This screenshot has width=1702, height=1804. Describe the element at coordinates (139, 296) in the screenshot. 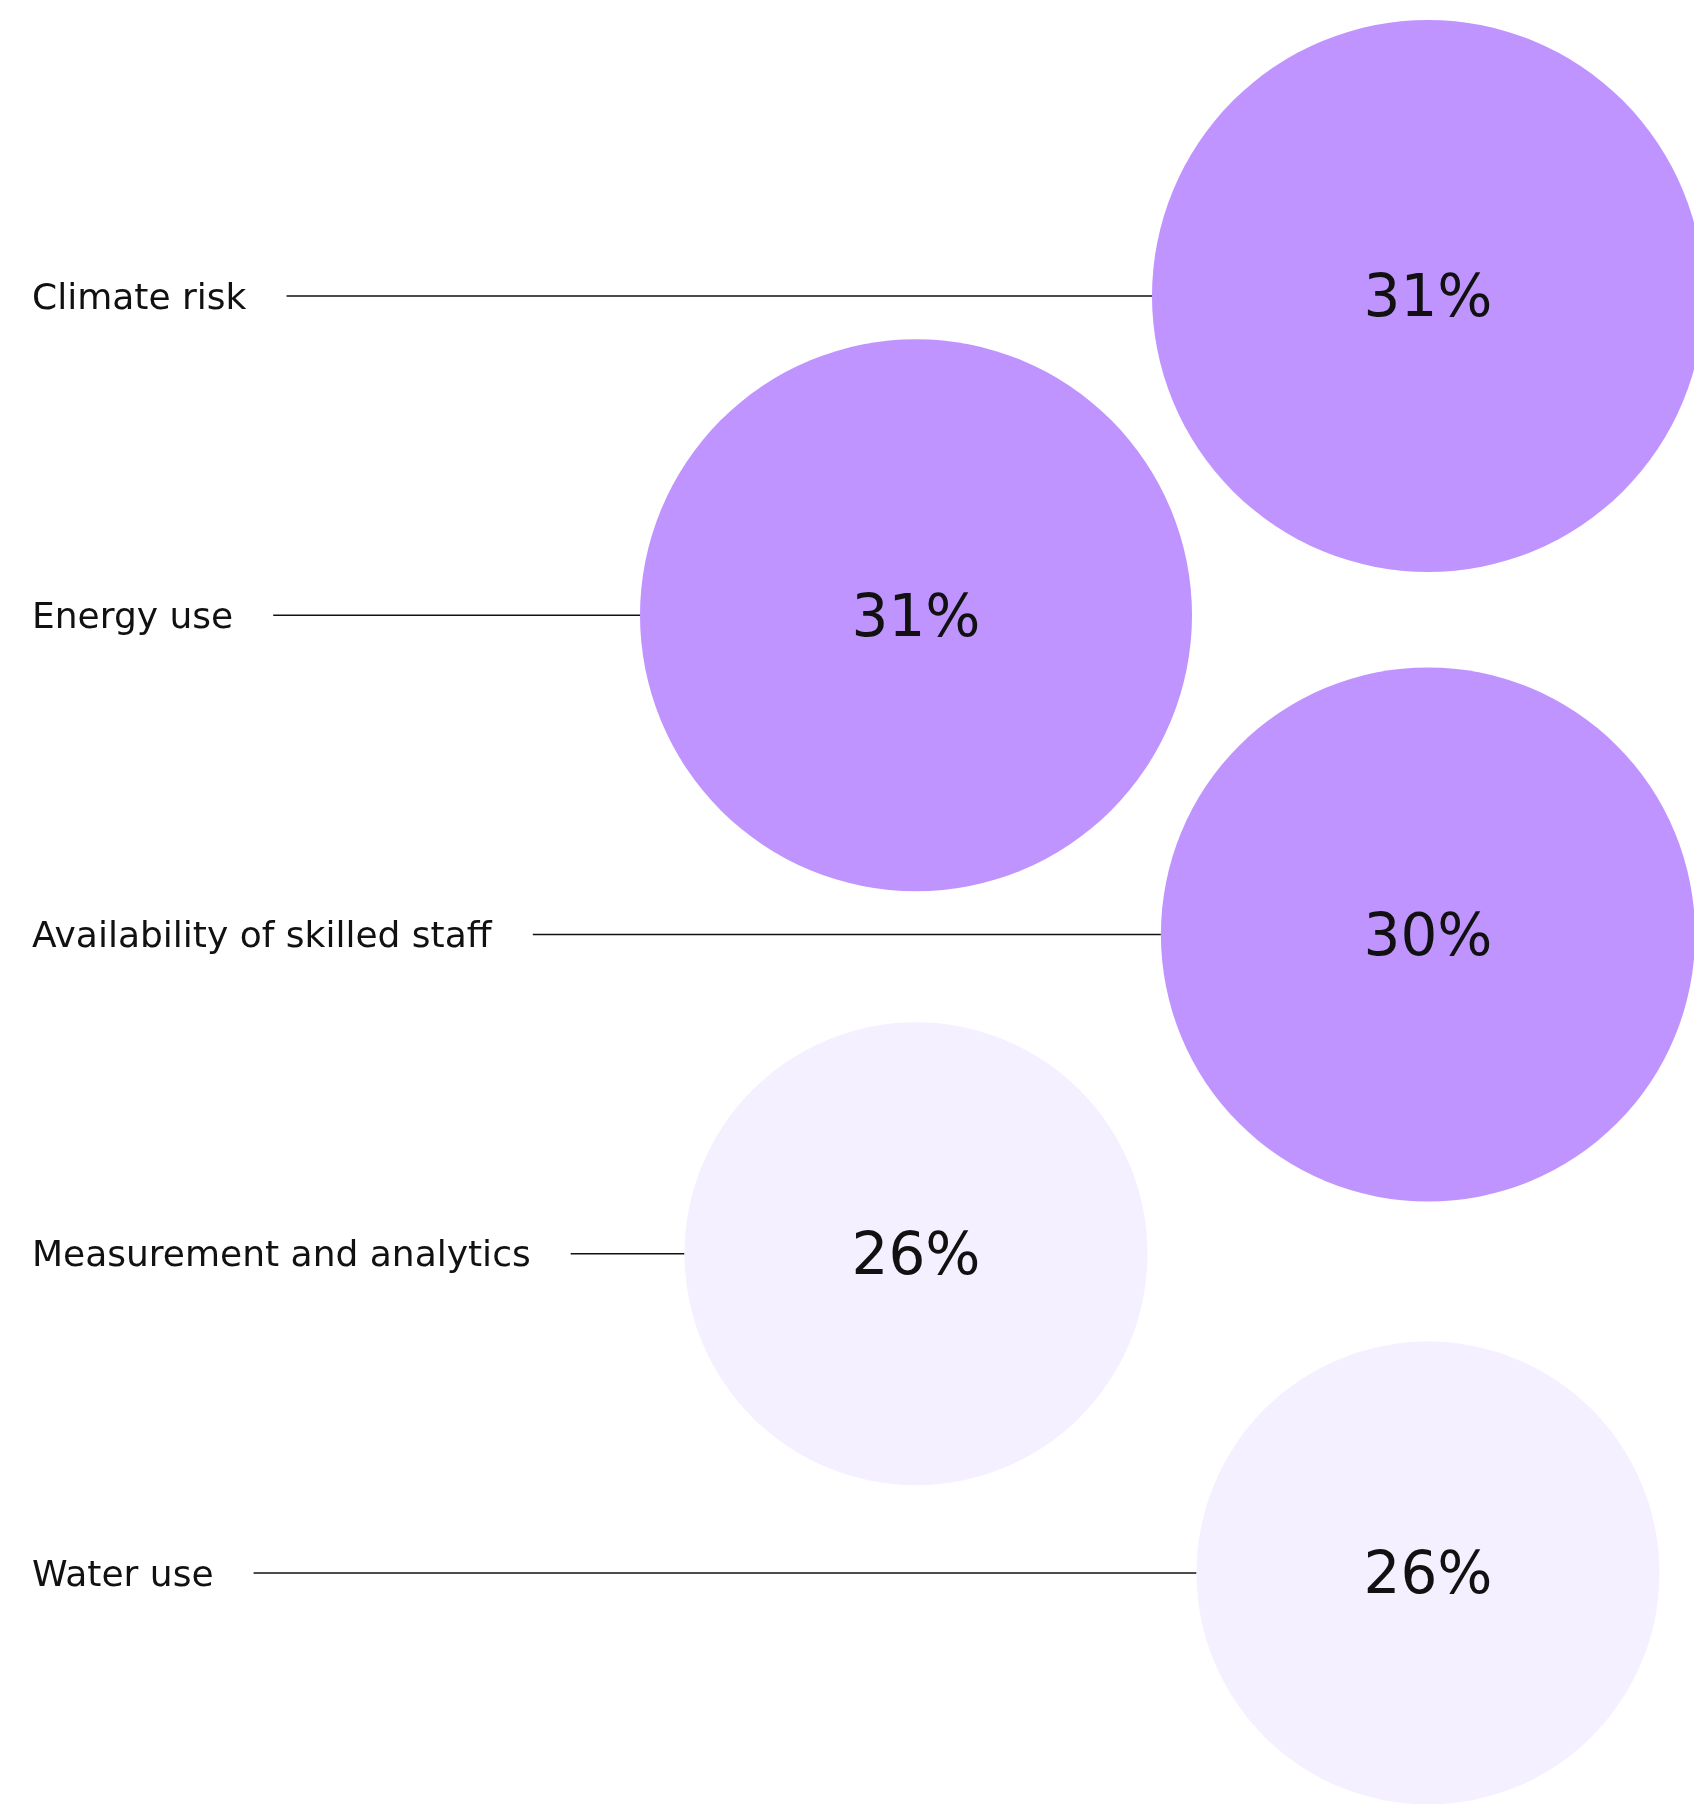

I see `category-label: Climate risk` at that location.